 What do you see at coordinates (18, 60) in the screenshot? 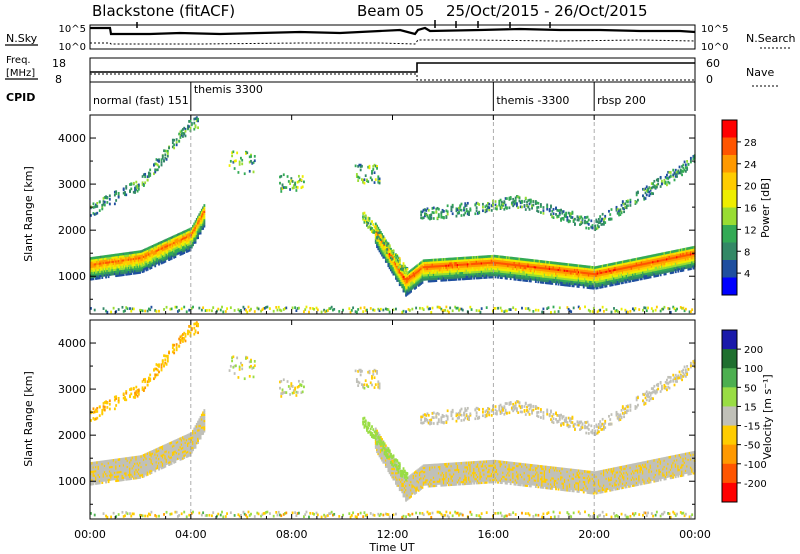
I see `freq-label-1: Freq.` at bounding box center [18, 60].